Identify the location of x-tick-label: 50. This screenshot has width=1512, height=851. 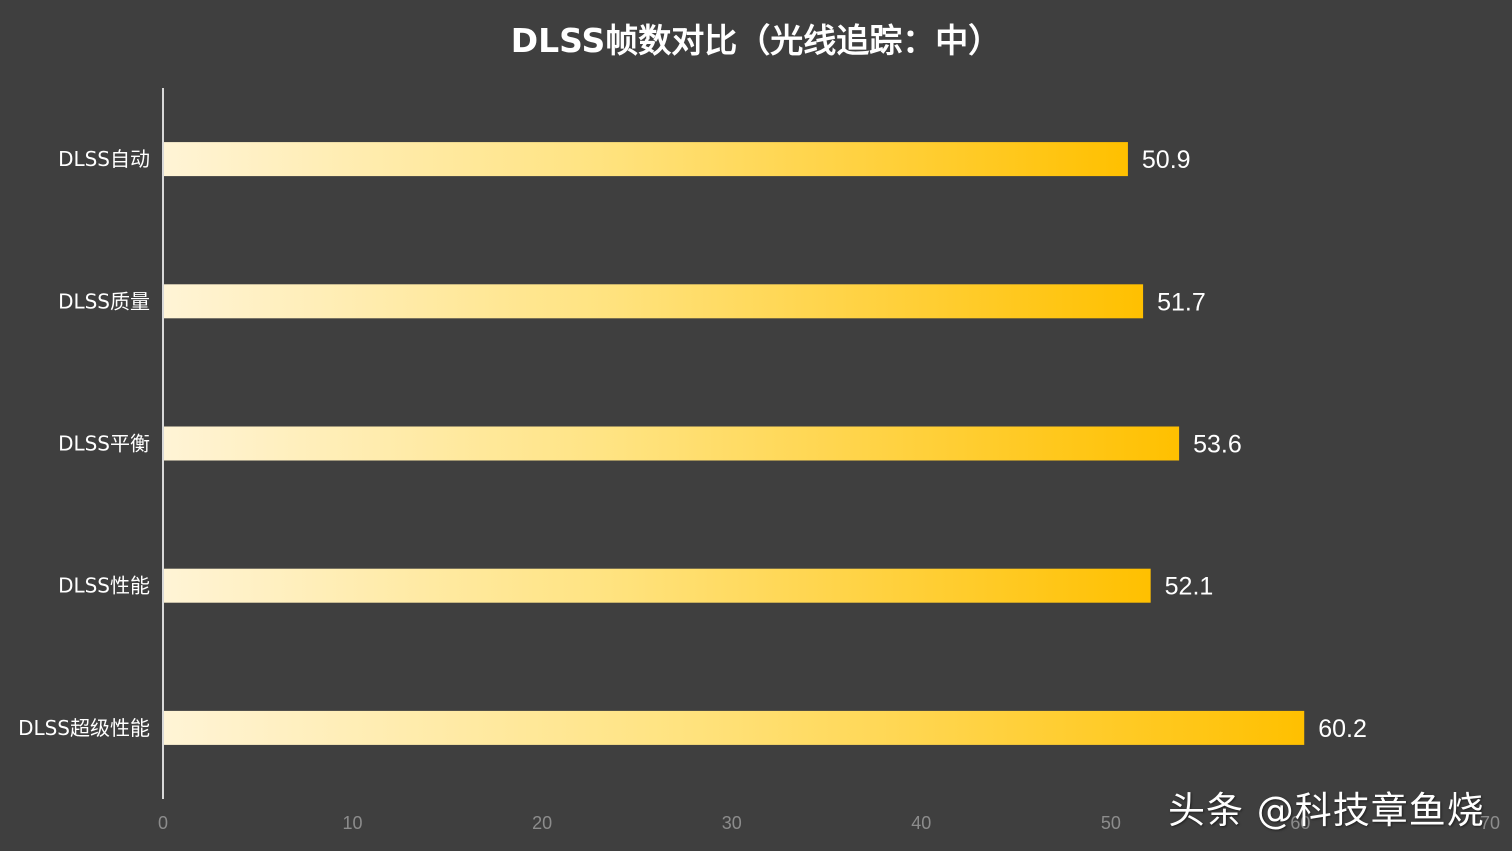
(1111, 823).